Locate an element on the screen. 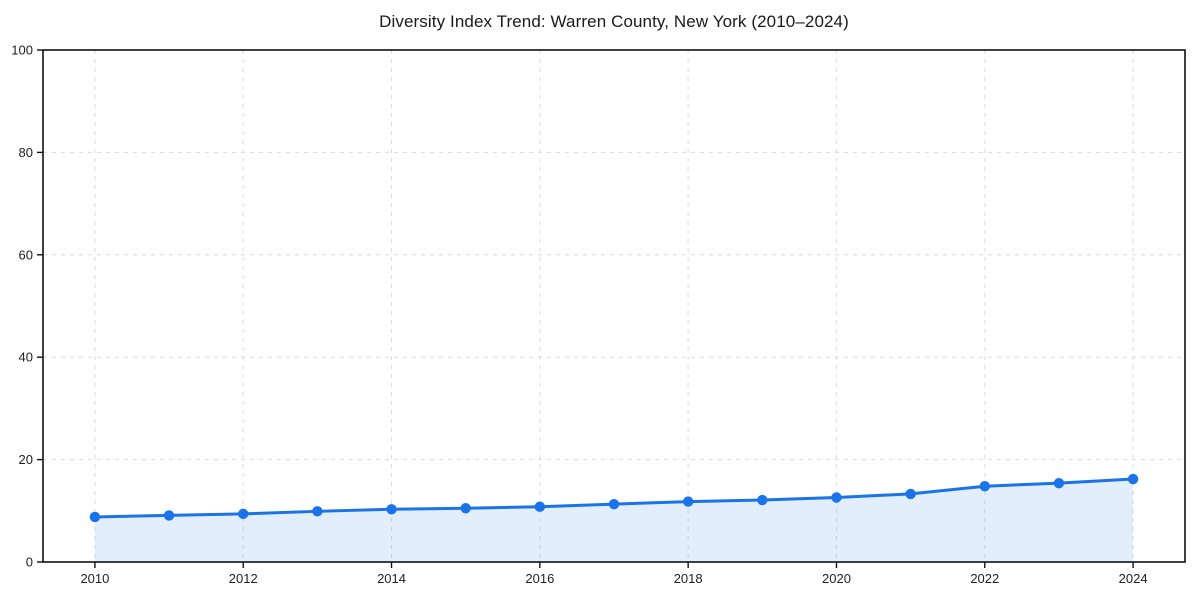  area-fill is located at coordinates (614, 520).